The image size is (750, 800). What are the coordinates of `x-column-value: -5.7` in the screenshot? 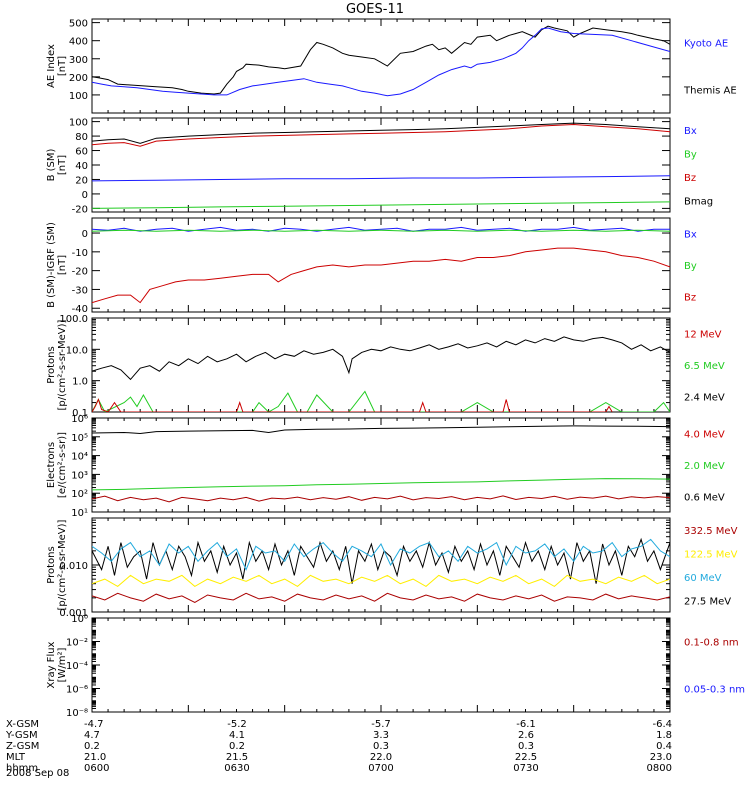 It's located at (381, 724).